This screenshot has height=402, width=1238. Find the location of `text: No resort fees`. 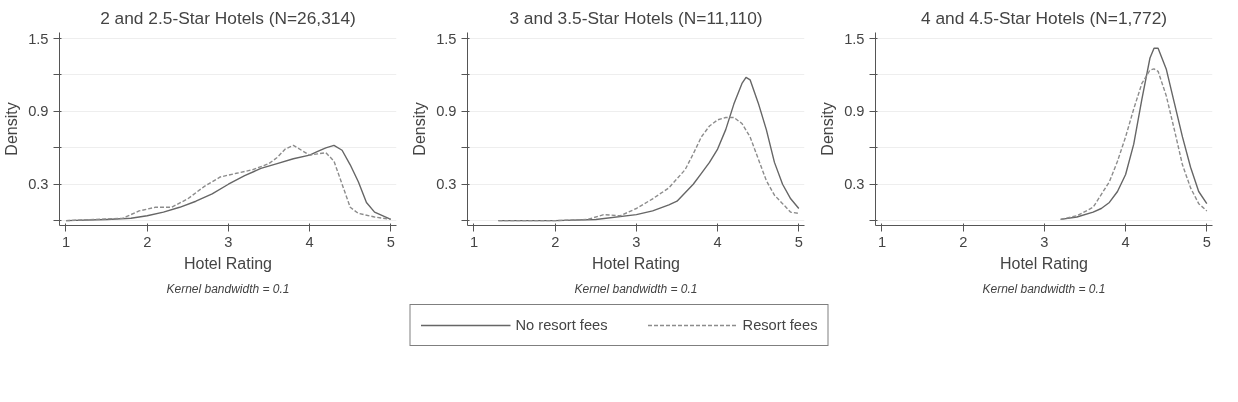

text: No resort fees is located at coordinates (561, 325).